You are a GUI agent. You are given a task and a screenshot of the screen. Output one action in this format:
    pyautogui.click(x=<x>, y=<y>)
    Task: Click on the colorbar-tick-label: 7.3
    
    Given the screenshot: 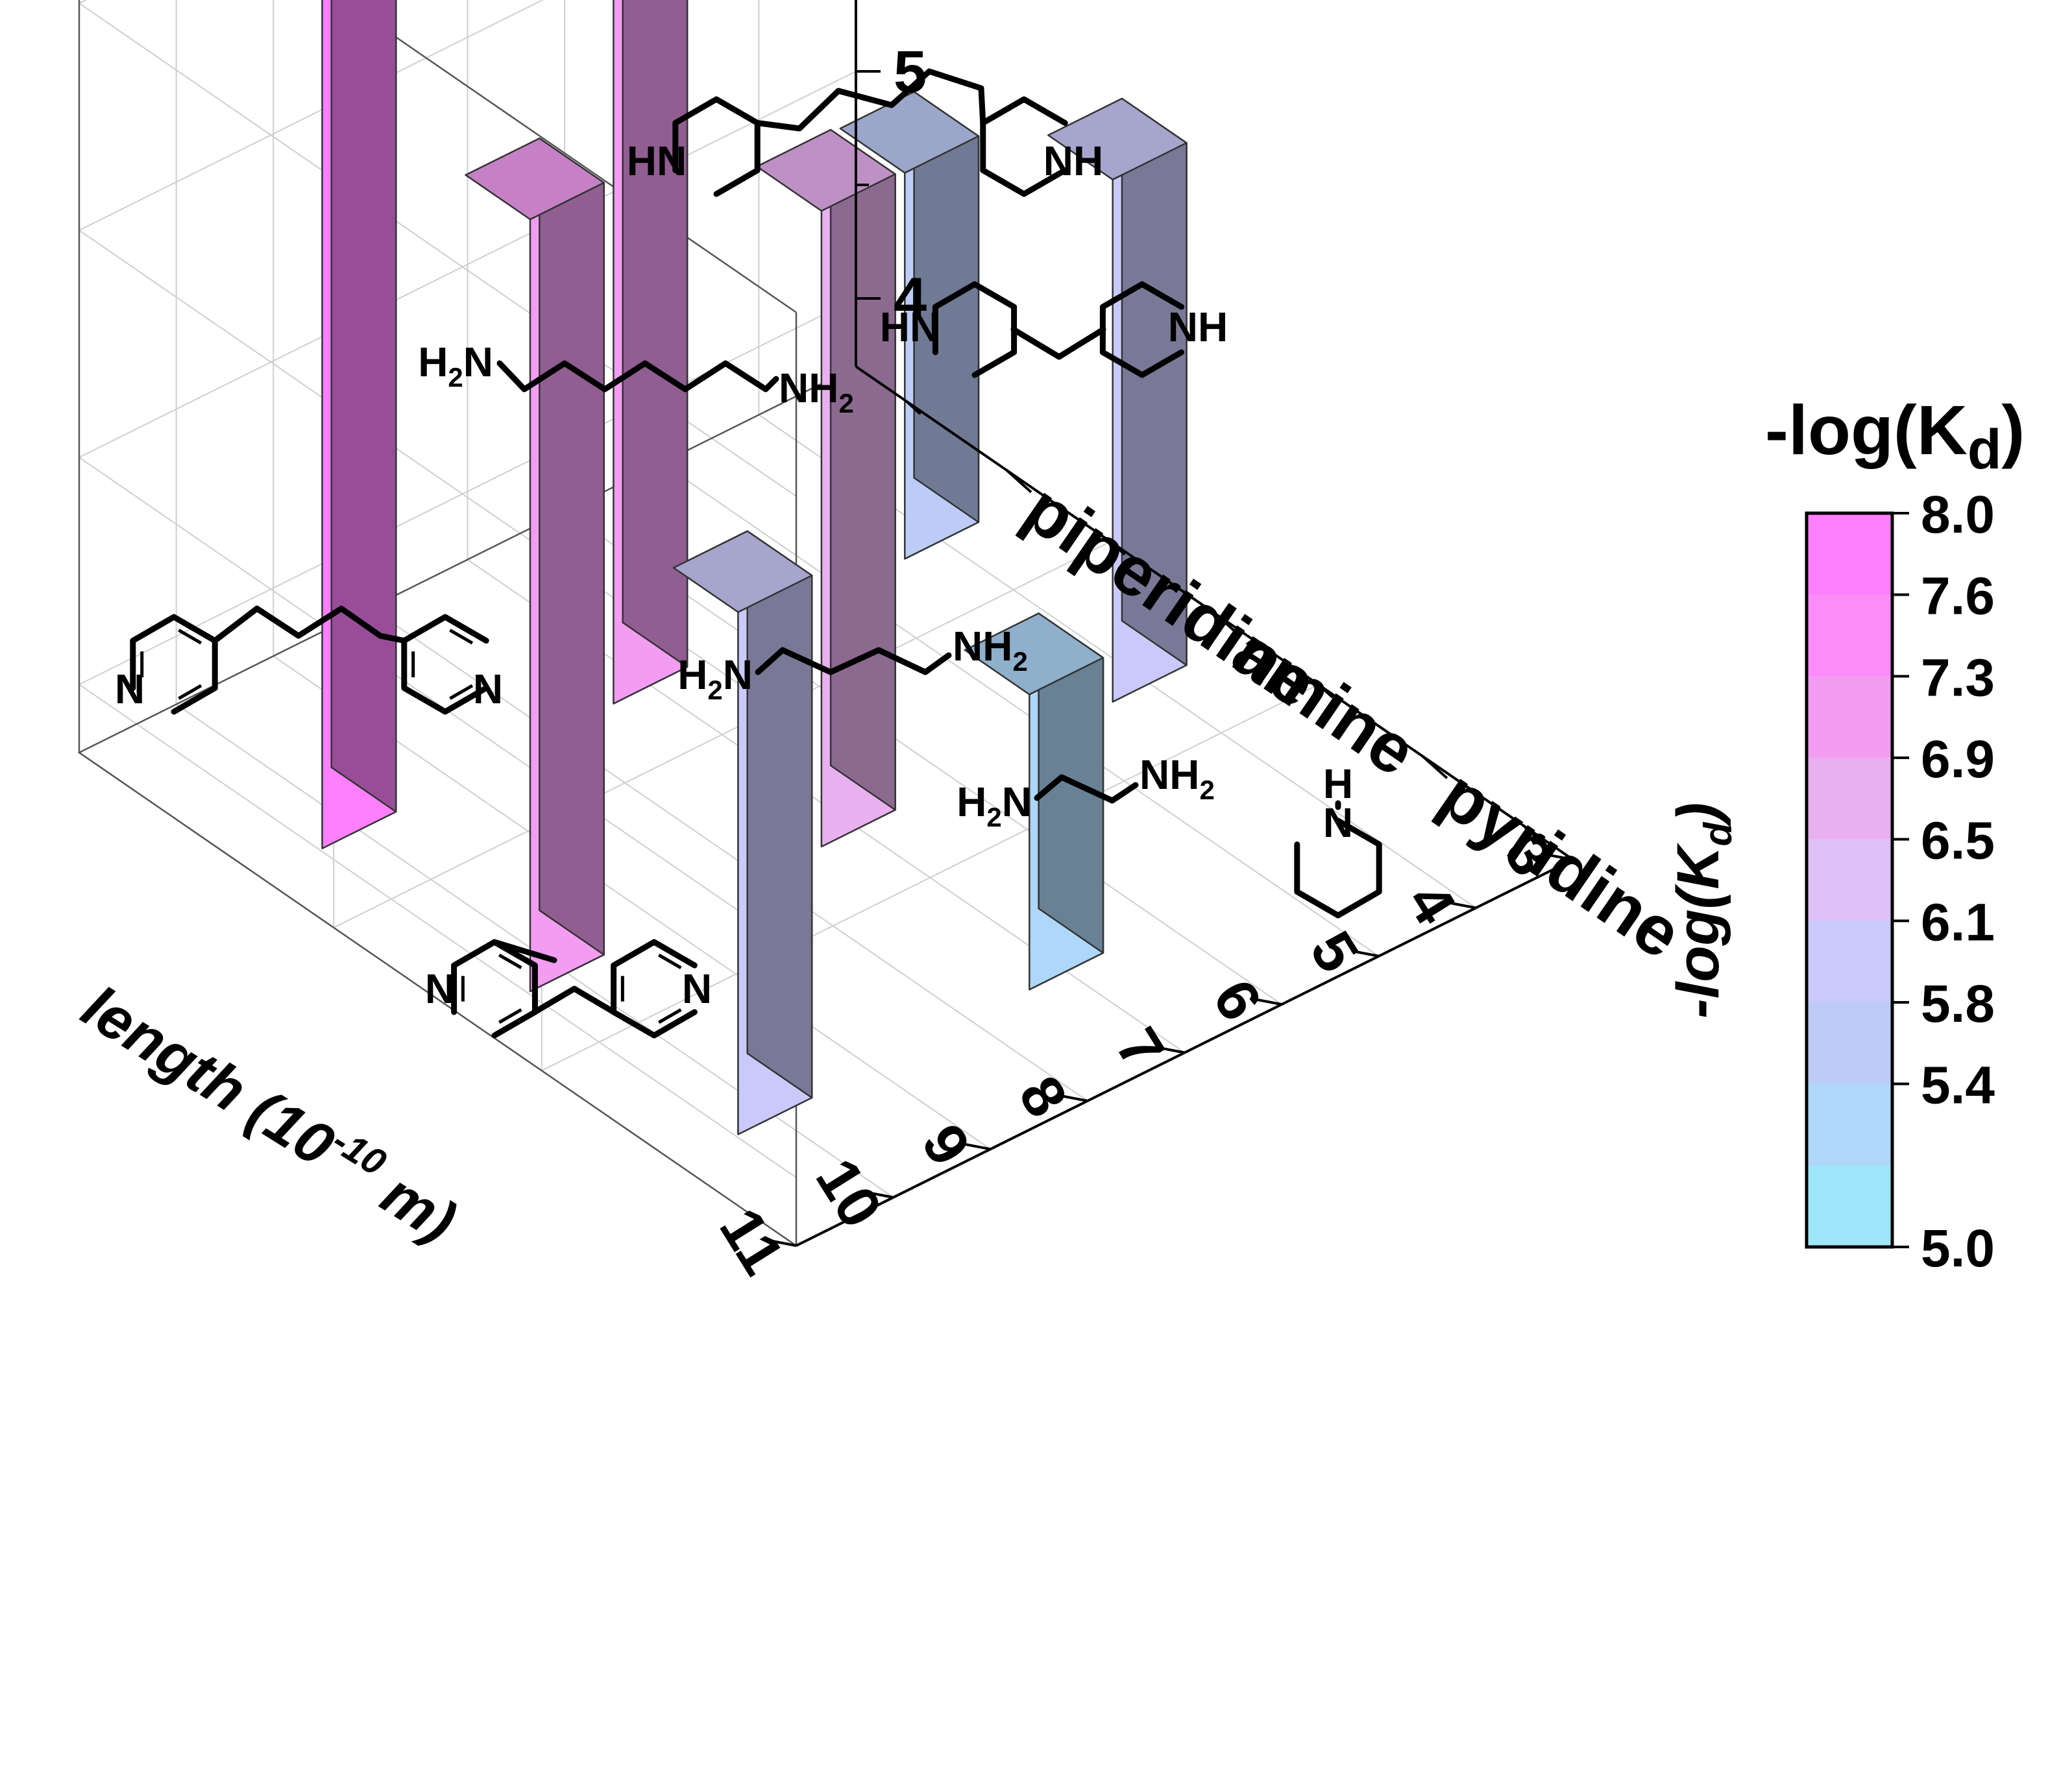 What is the action you would take?
    pyautogui.click(x=1958, y=678)
    